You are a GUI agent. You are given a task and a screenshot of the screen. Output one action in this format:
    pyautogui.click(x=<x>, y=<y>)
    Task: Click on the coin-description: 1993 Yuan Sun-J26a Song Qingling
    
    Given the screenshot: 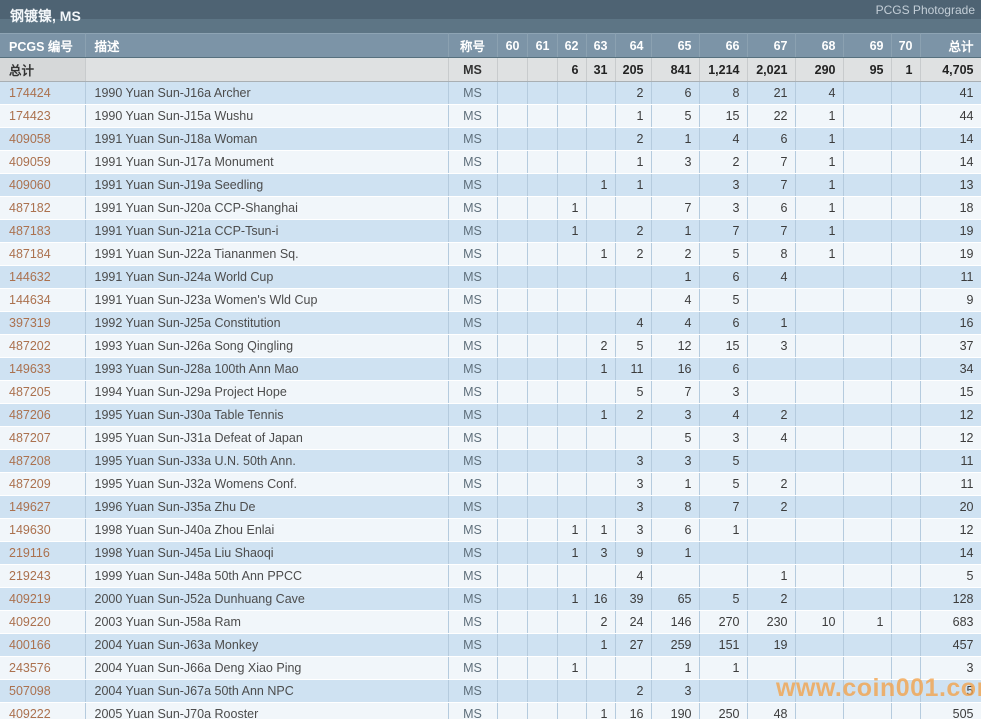 What is the action you would take?
    pyautogui.click(x=267, y=346)
    